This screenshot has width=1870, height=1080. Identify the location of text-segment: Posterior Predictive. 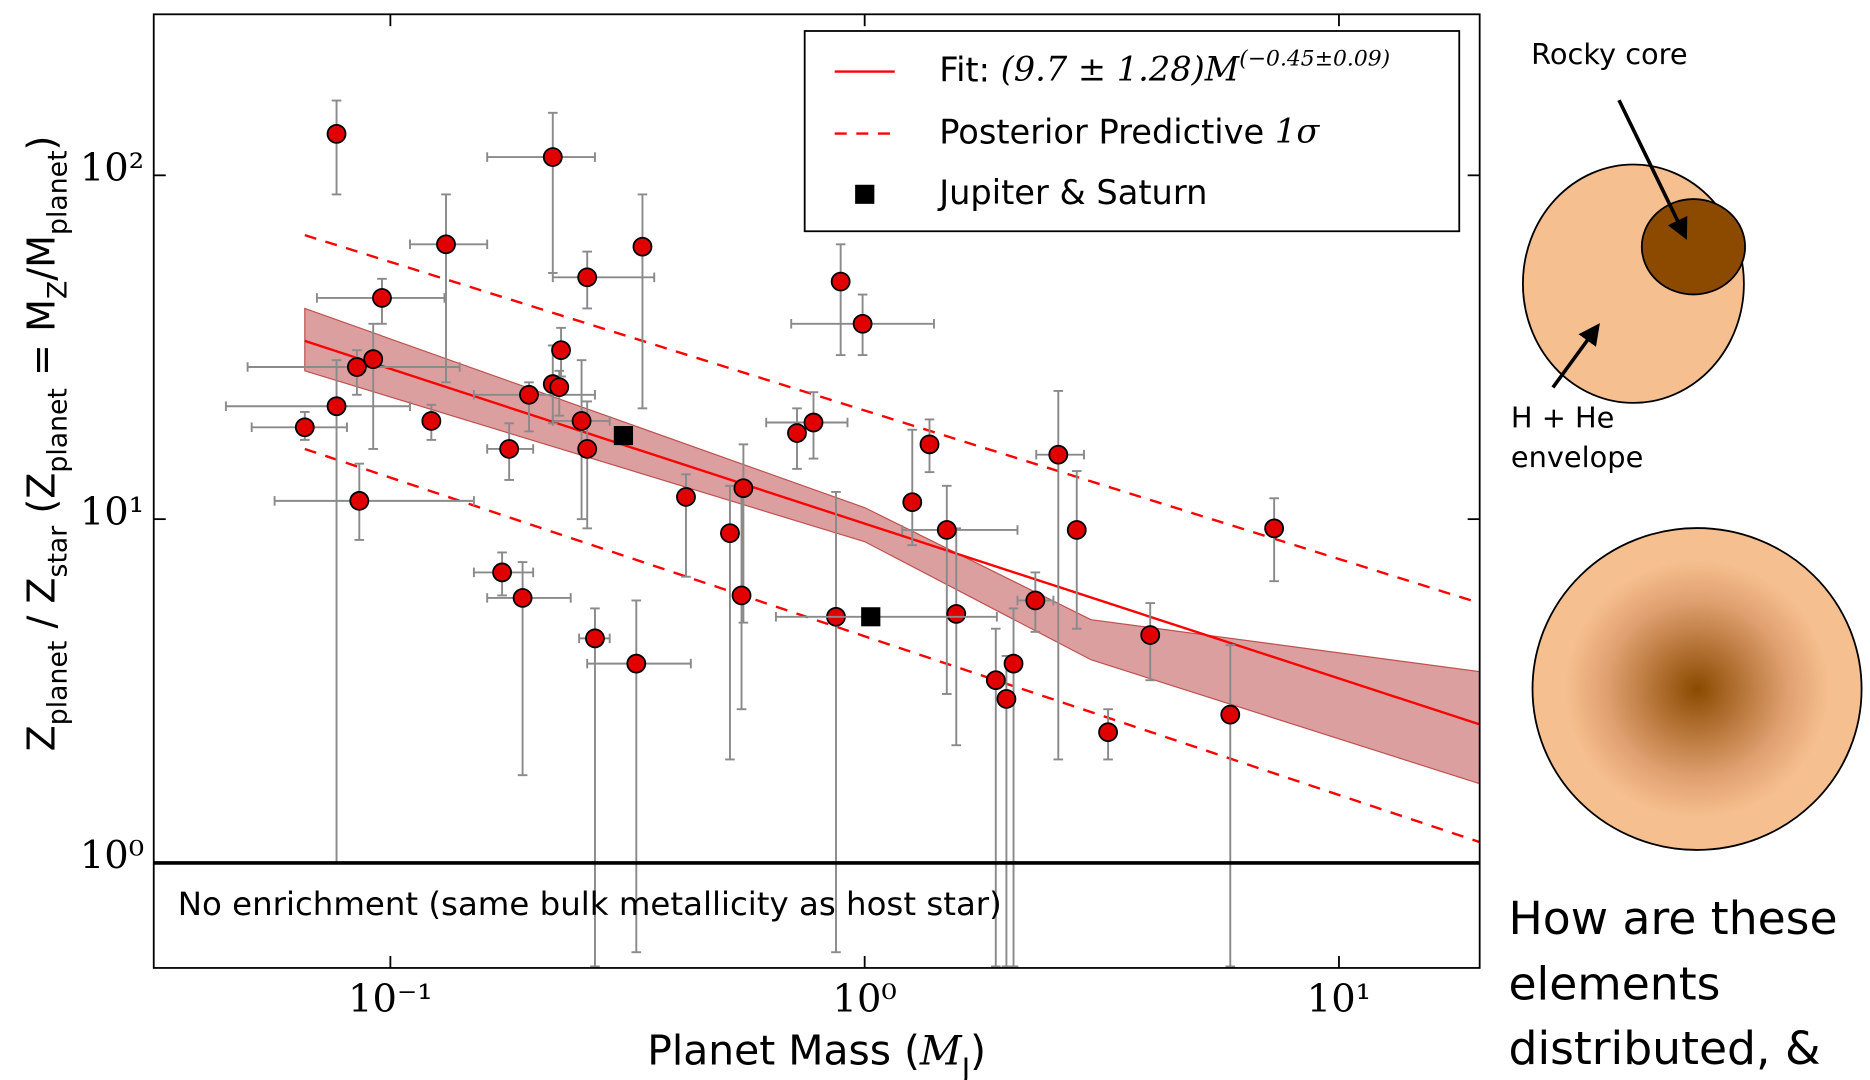
(1107, 131).